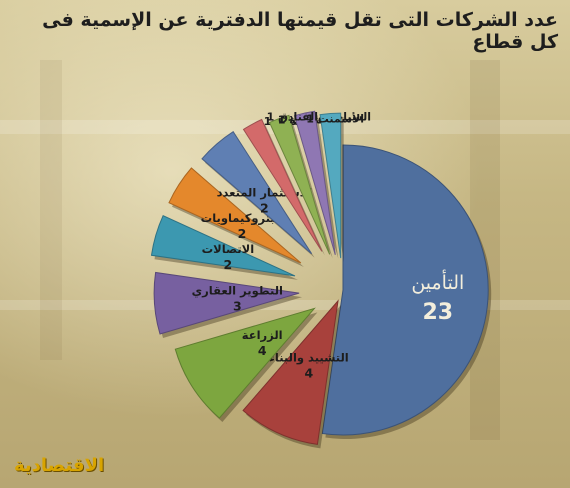 The width and height of the screenshot is (570, 488). I want to click on pie-slice-3-label: الزراعة, so click(262, 335).